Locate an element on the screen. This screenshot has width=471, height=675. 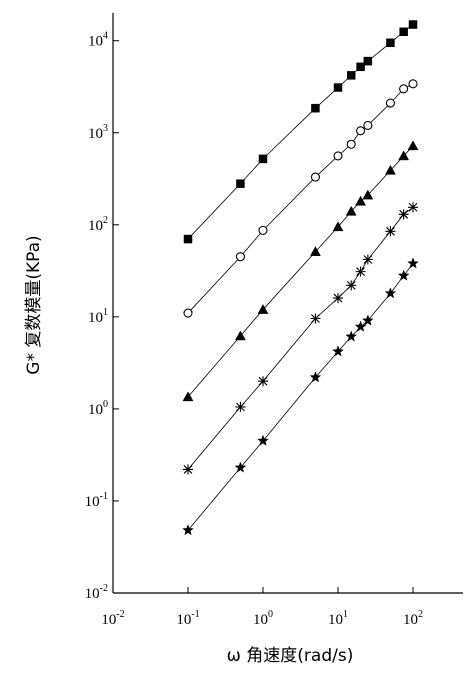
x-tick-label: 10⁻² is located at coordinates (112, 618).